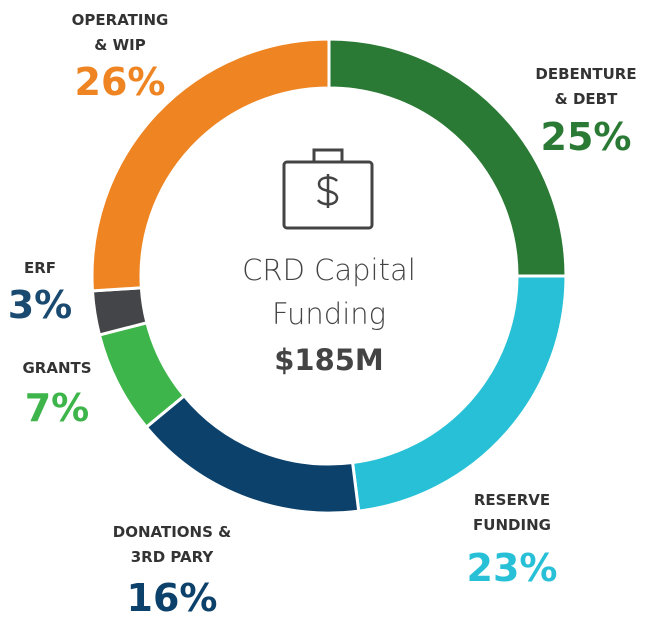 This screenshot has width=657, height=617. What do you see at coordinates (120, 32) in the screenshot?
I see `segment-label: OPERATING & WIP` at bounding box center [120, 32].